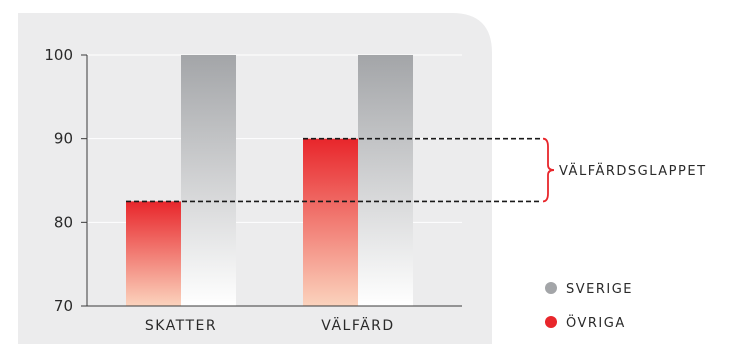 The image size is (751, 344). What do you see at coordinates (633, 171) in the screenshot?
I see `gap-label: VÄLFÄRDSGLAPPET` at bounding box center [633, 171].